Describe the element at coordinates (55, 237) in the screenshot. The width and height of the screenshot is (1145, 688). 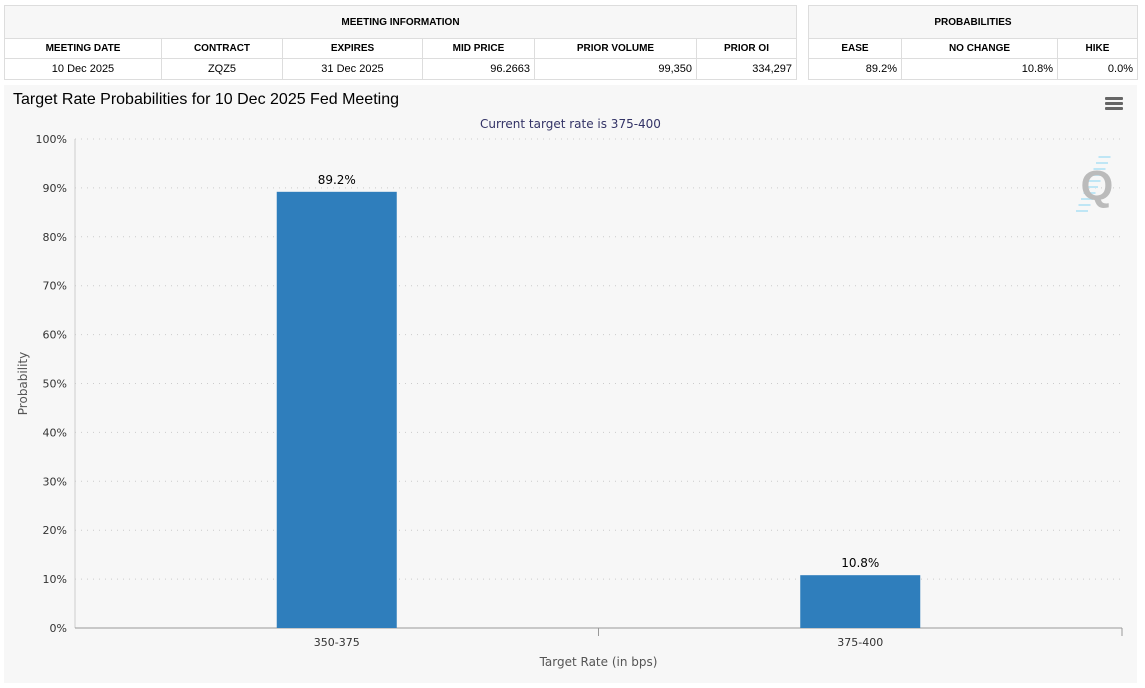
I see `y-tick-label: 80%` at that location.